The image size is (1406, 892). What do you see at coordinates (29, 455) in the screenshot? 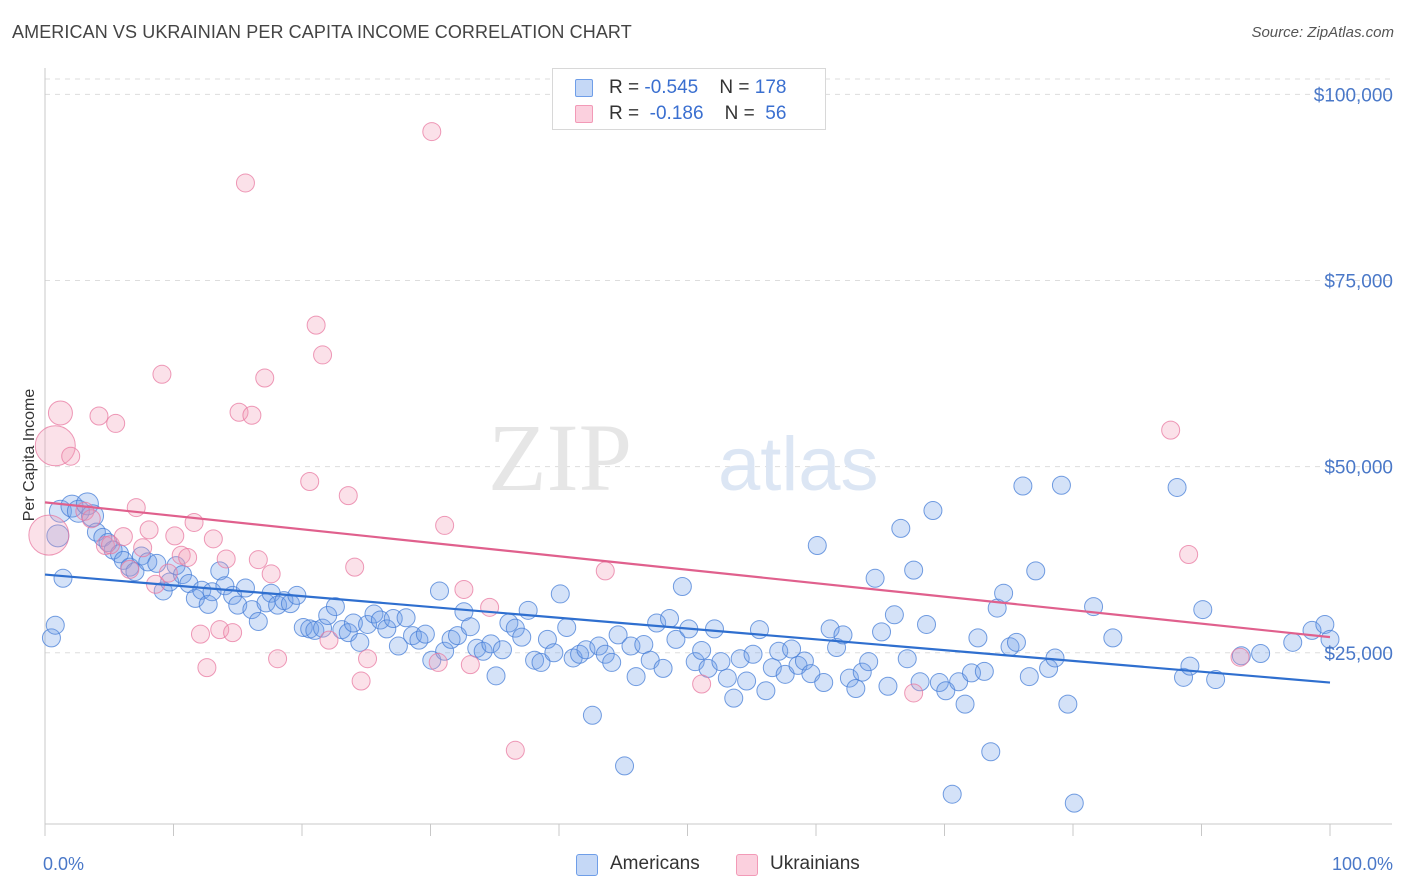
I see `y-axis-label: Per Capita Income` at bounding box center [29, 455].